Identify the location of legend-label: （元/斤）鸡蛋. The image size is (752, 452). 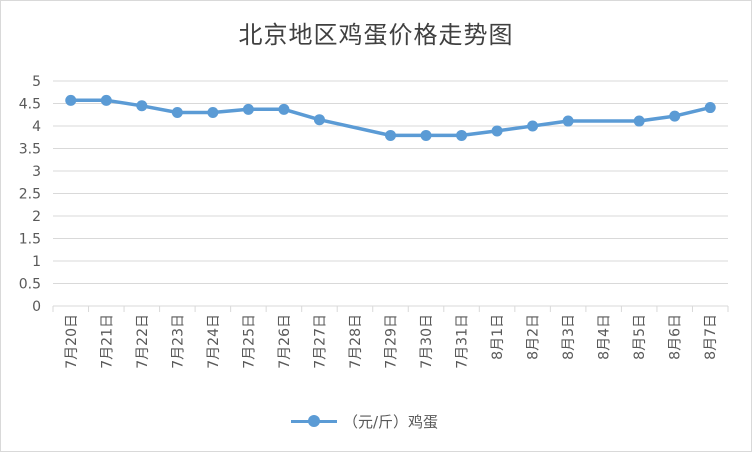
(391, 421).